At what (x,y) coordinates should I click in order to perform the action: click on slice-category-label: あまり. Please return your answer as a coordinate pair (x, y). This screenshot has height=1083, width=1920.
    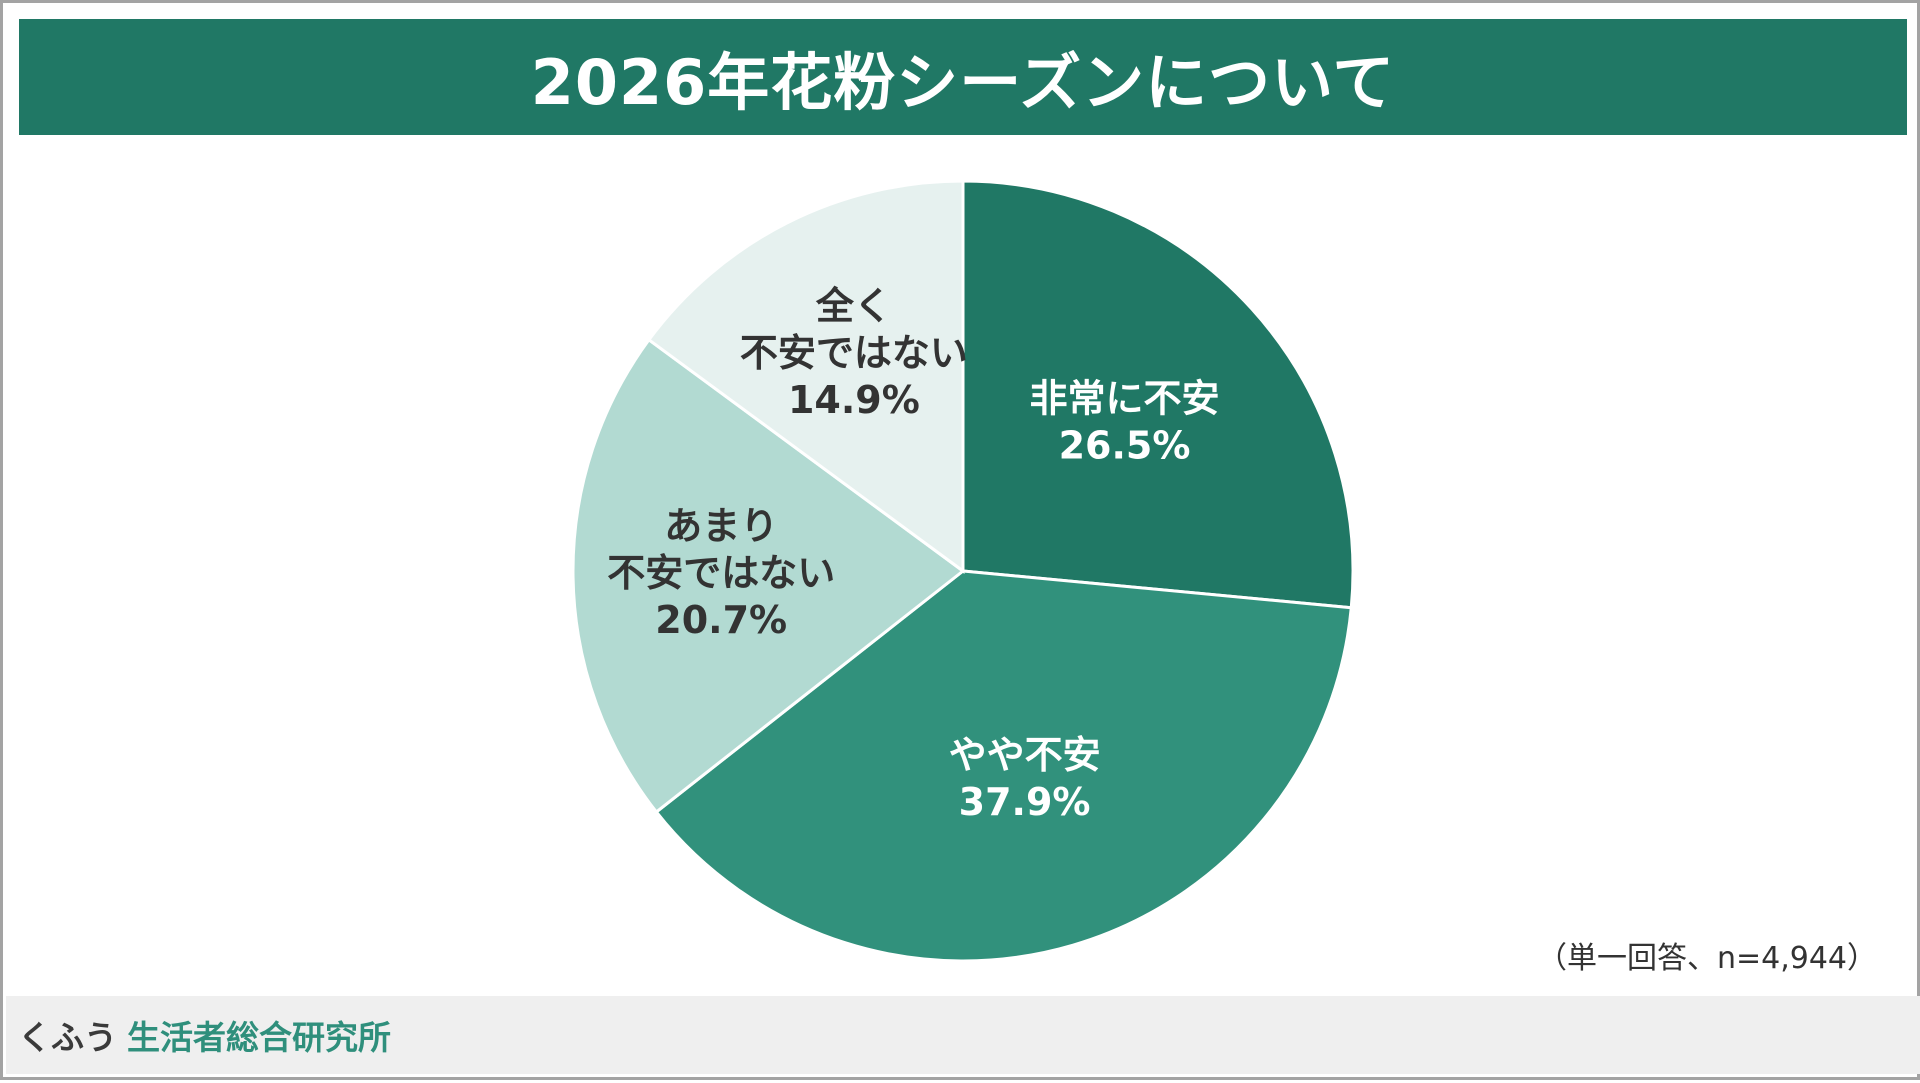
    Looking at the image, I should click on (721, 525).